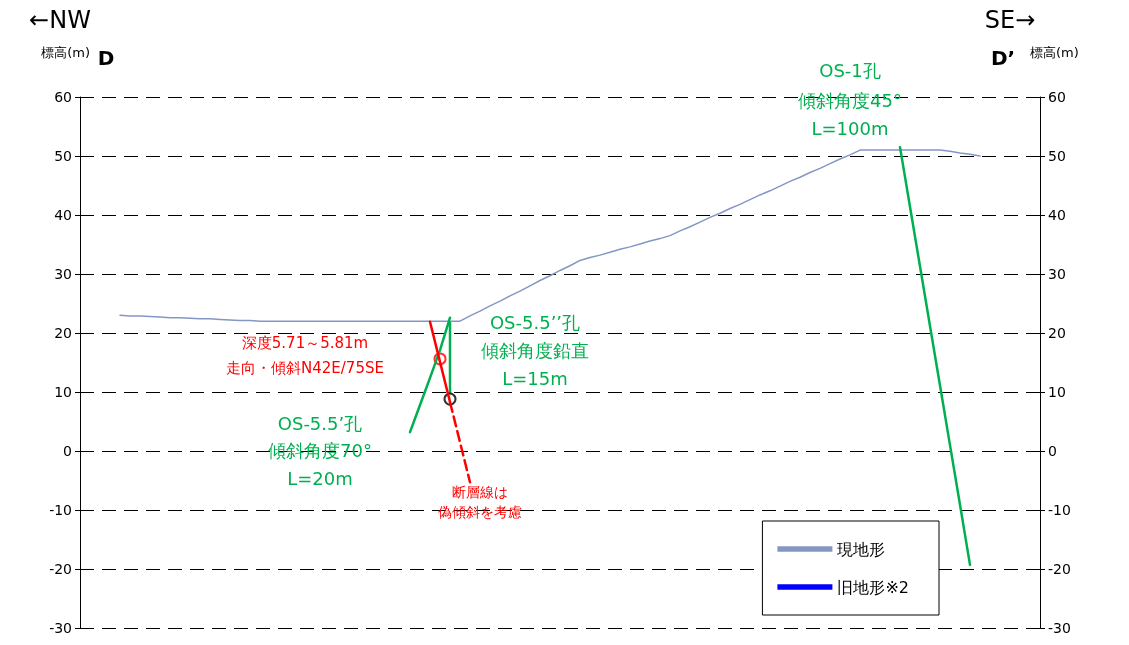 The image size is (1129, 645). Describe the element at coordinates (106, 58) in the screenshot. I see `text: D` at that location.